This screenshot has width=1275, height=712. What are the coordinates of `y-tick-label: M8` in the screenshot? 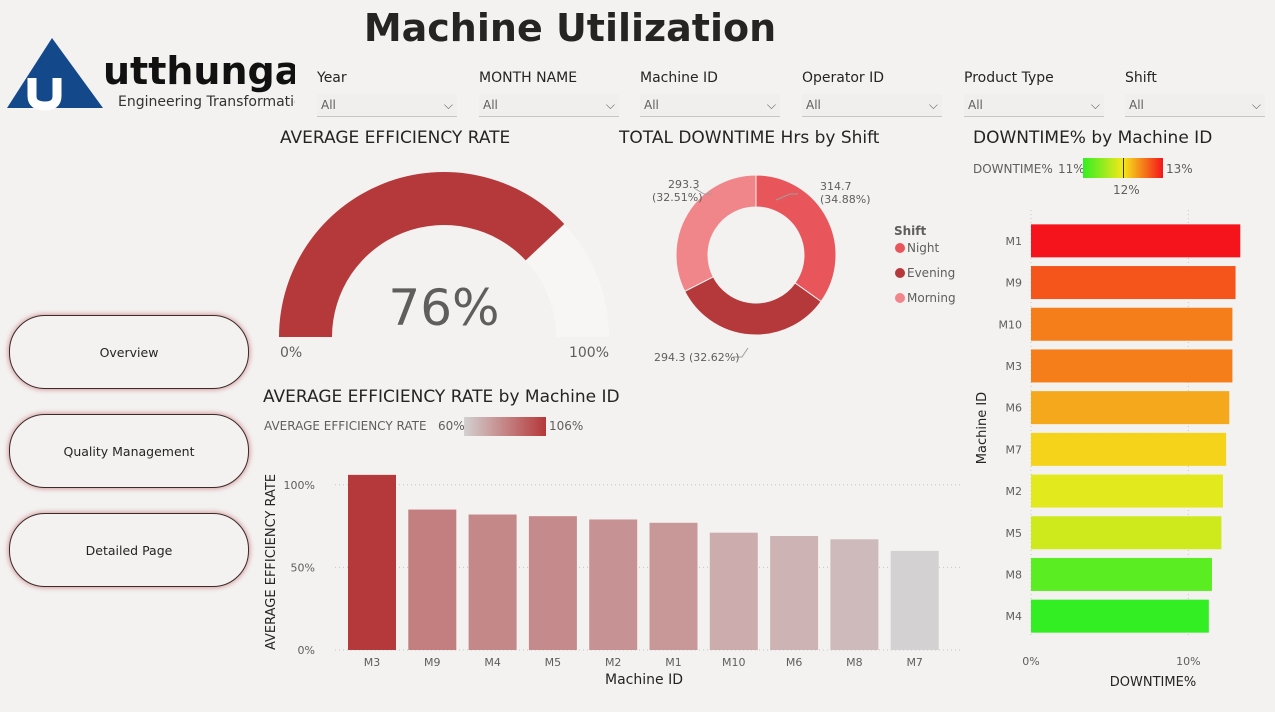 It's located at (1014, 574).